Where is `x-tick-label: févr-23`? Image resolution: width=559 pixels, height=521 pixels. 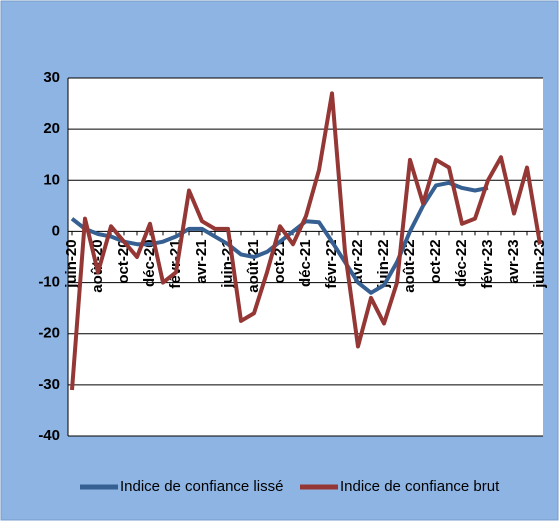
x-tick-label: févr-23 is located at coordinates (487, 263).